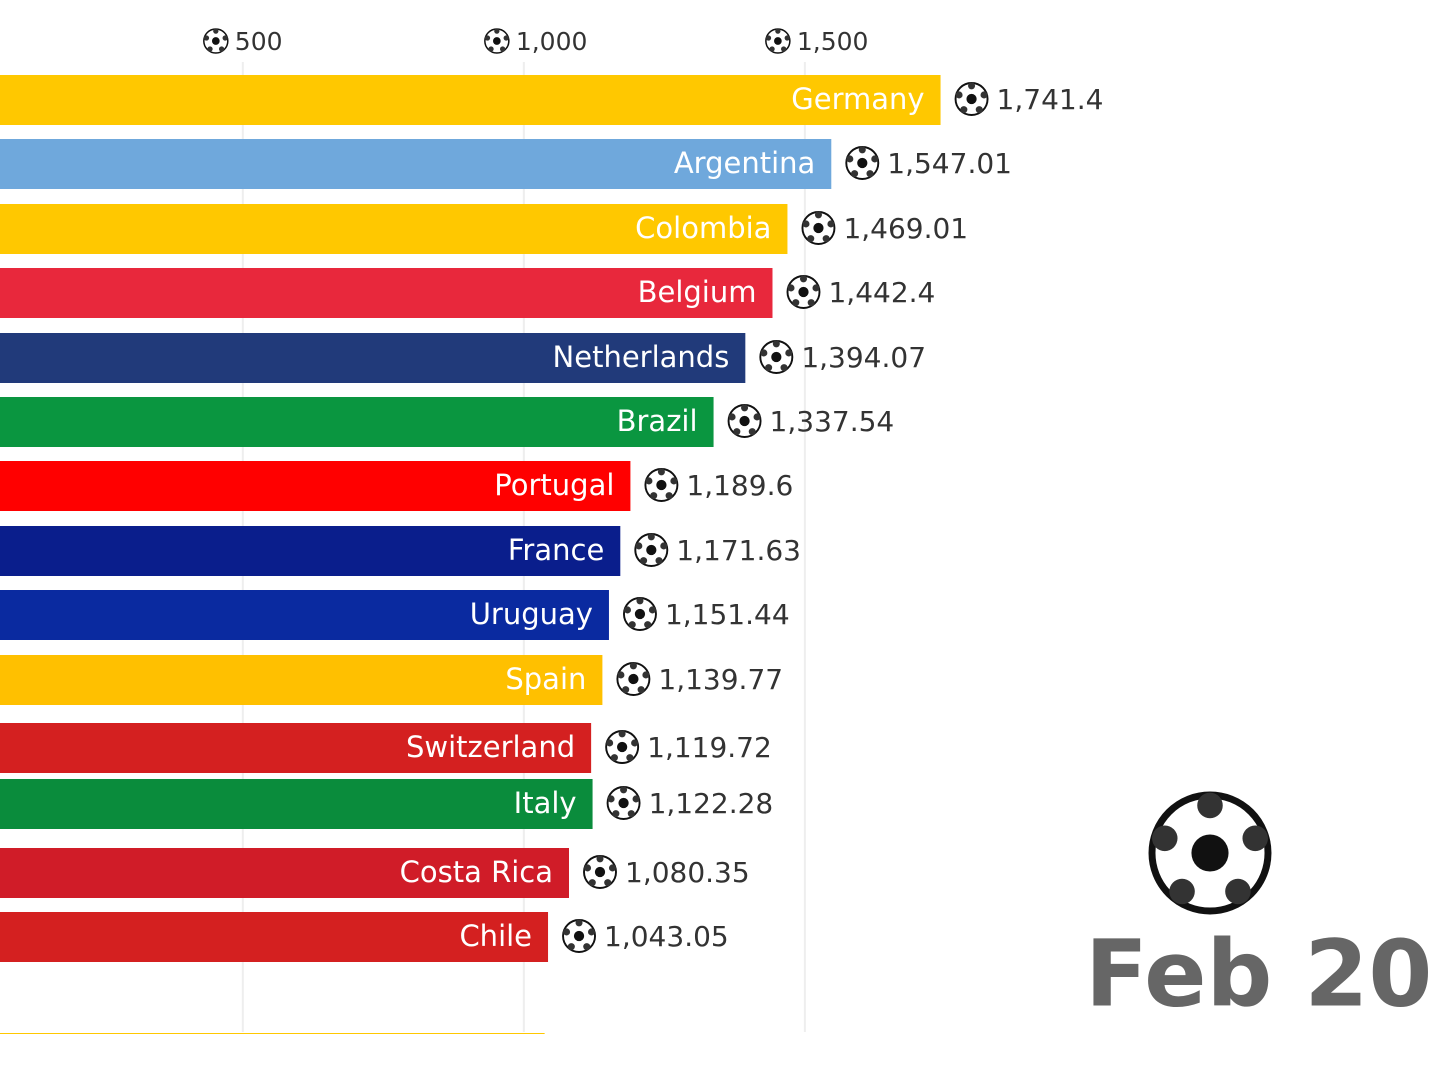  What do you see at coordinates (1262, 973) in the screenshot?
I see `date-label: Feb 201` at bounding box center [1262, 973].